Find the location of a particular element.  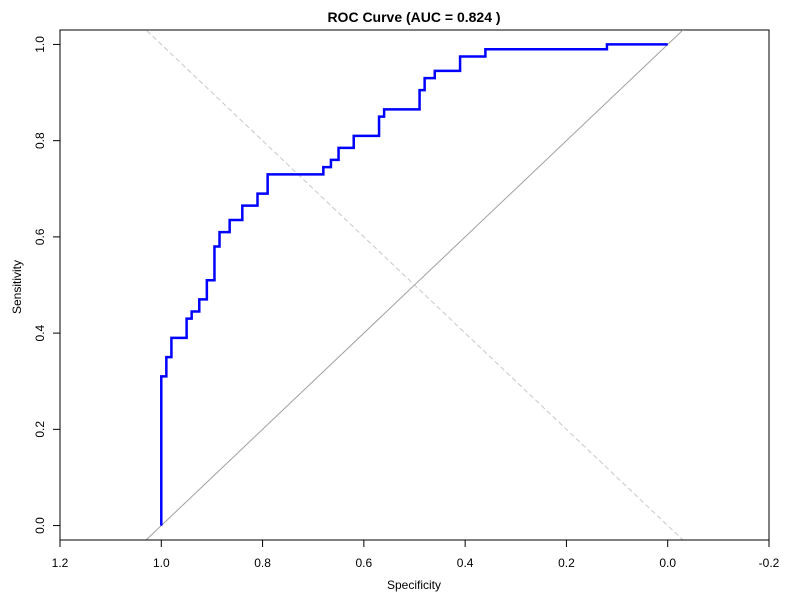

y-axis: 0.0 0.2 0.4 0.6 0.8 1.0 is located at coordinates (47, 285).